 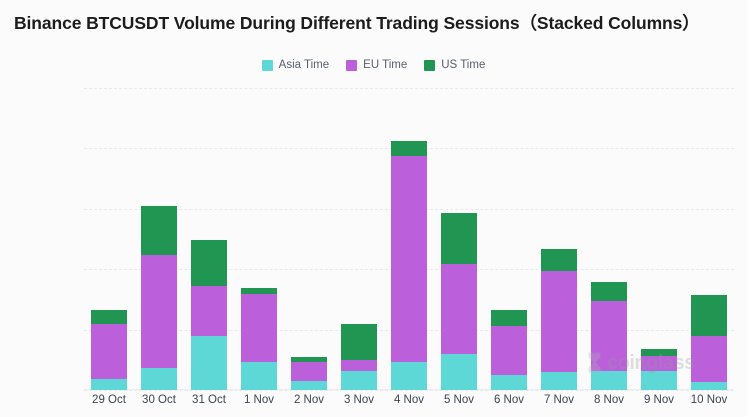 I want to click on x-axis-tick-label: 30 Oct, so click(x=159, y=400).